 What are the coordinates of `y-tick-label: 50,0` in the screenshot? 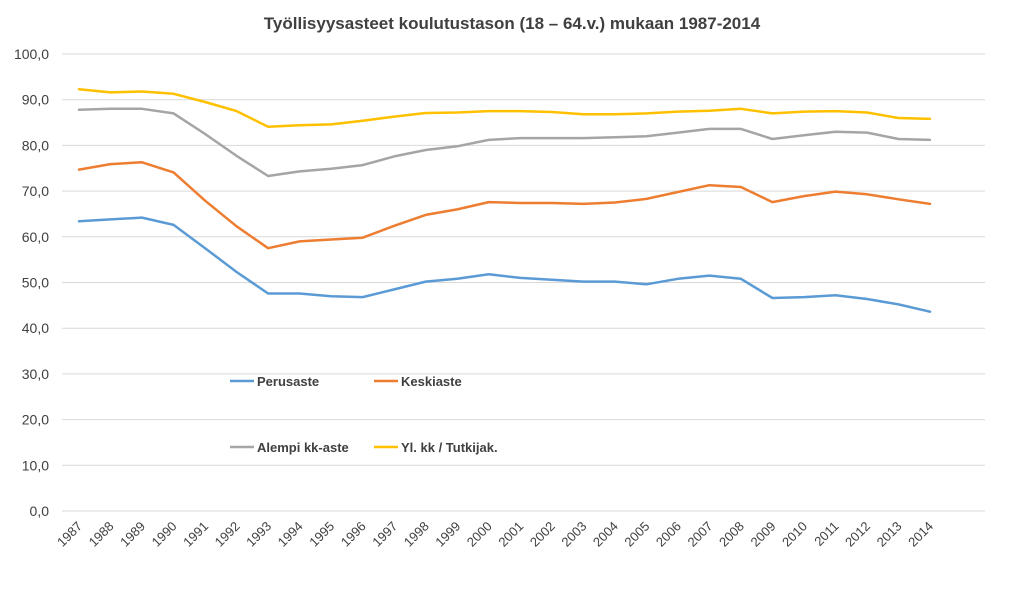 It's located at (35, 283).